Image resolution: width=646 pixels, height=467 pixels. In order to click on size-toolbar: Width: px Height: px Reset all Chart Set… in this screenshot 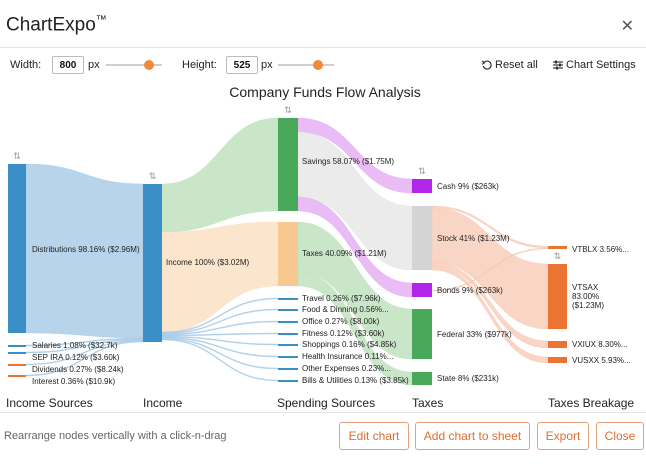, I will do `click(323, 65)`.